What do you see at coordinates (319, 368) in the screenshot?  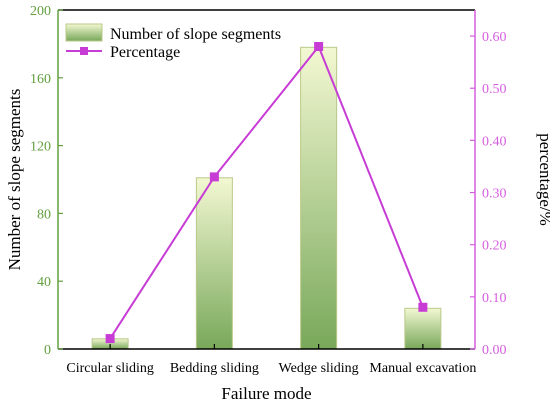 I see `x-tick-label: Wedge sliding` at bounding box center [319, 368].